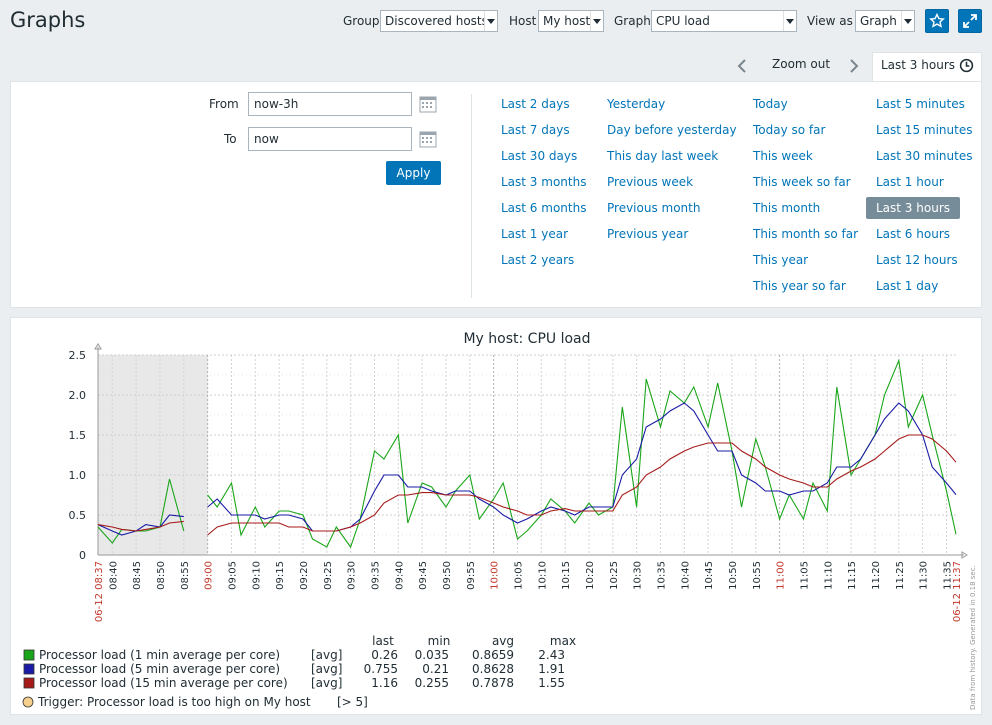 The height and width of the screenshot is (725, 992). Describe the element at coordinates (802, 182) in the screenshot. I see `quick-range-link: This week so far` at that location.